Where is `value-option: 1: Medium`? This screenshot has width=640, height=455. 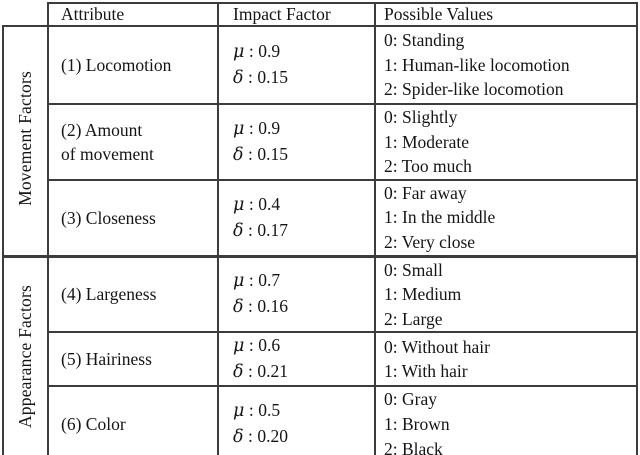
value-option: 1: Medium is located at coordinates (423, 294).